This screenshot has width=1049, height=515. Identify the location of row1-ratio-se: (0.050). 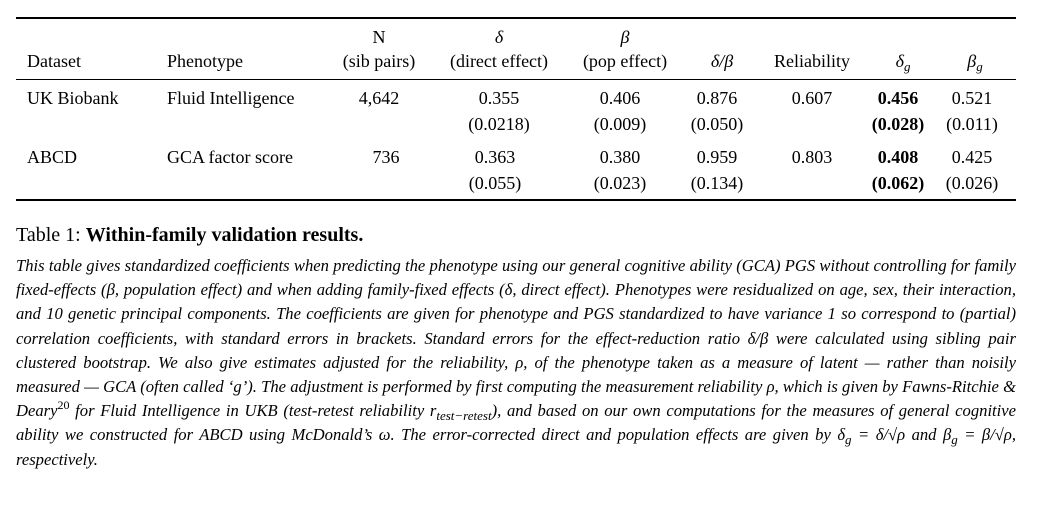
(717, 124).